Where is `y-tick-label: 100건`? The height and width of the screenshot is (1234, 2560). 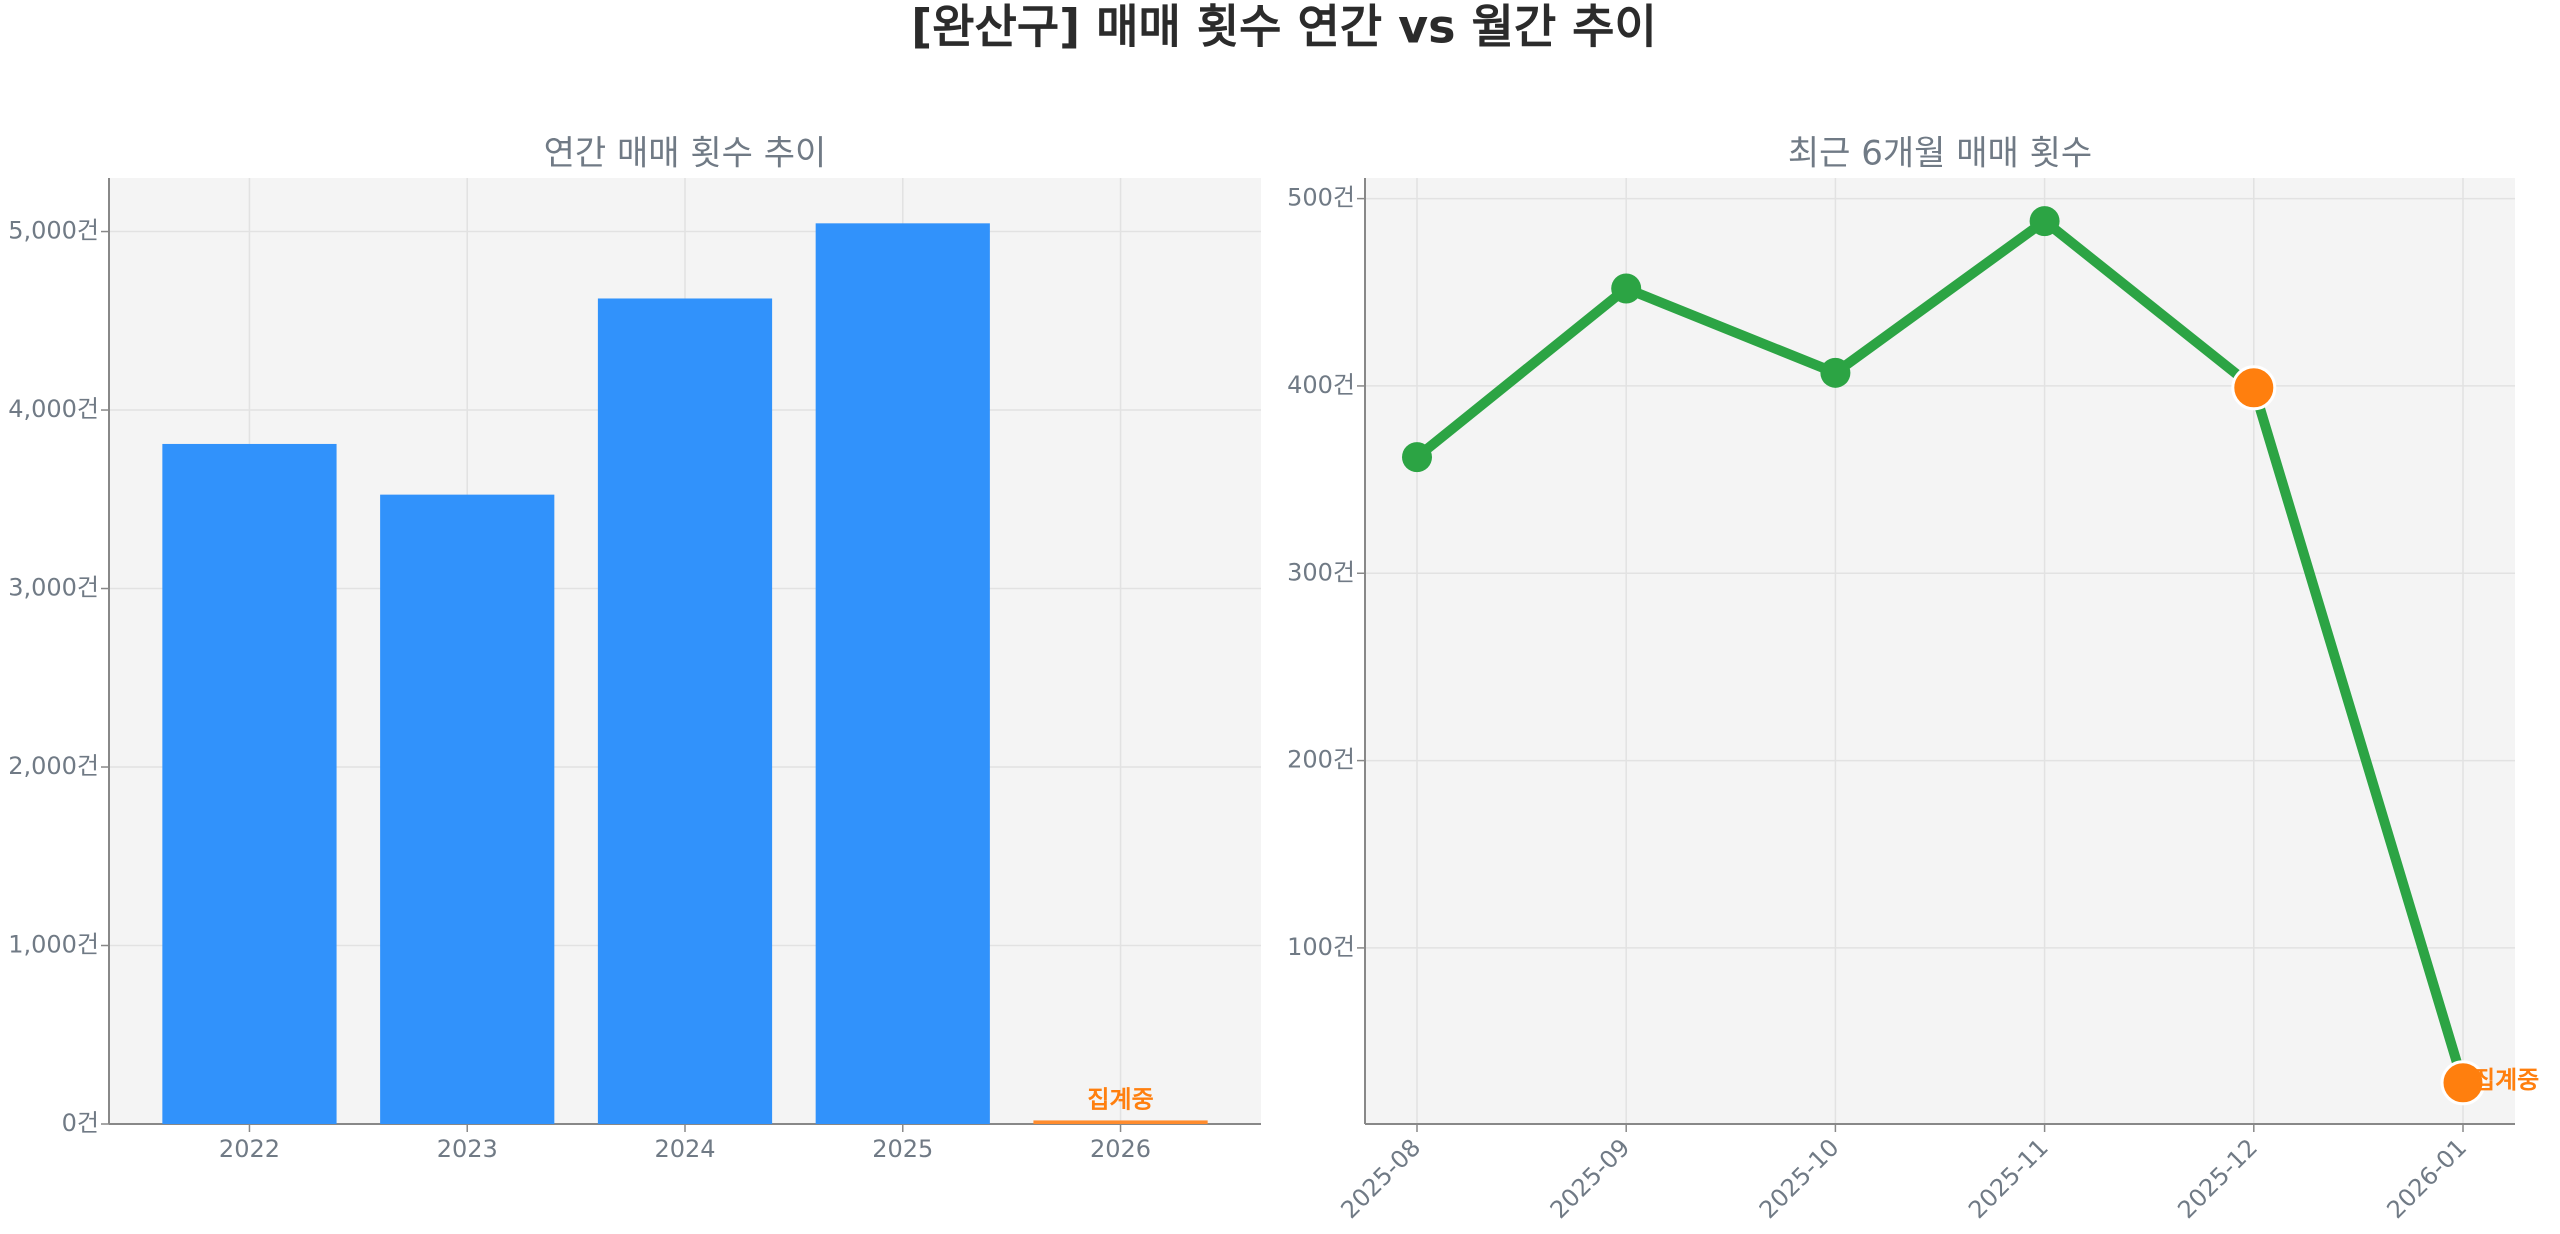 y-tick-label: 100건 is located at coordinates (1321, 947).